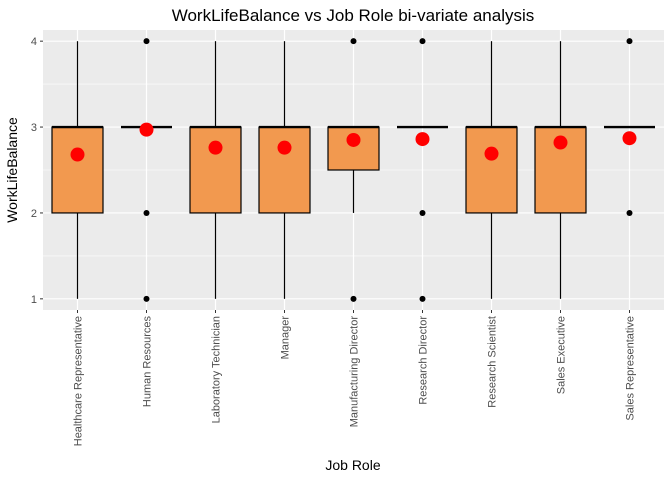  I want to click on y-axis-ticks: 1 2 3 4, so click(37, 171).